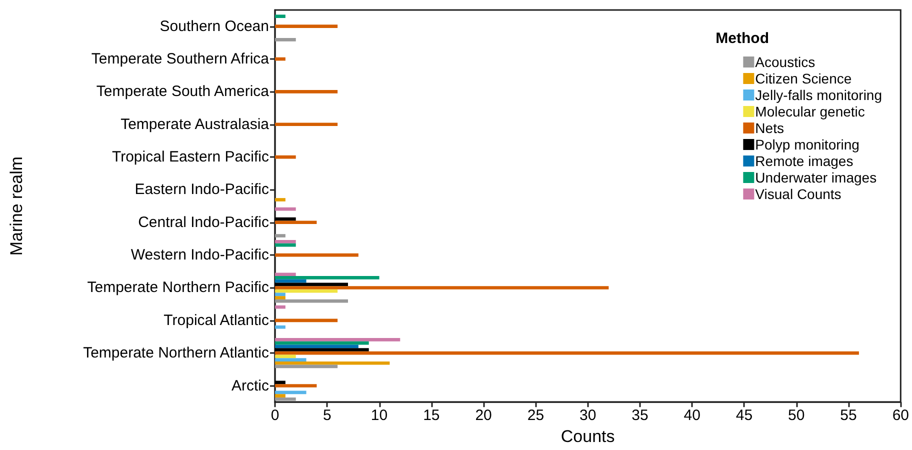 The height and width of the screenshot is (450, 912). What do you see at coordinates (810, 112) in the screenshot?
I see `legend-label: Molecular genetic` at bounding box center [810, 112].